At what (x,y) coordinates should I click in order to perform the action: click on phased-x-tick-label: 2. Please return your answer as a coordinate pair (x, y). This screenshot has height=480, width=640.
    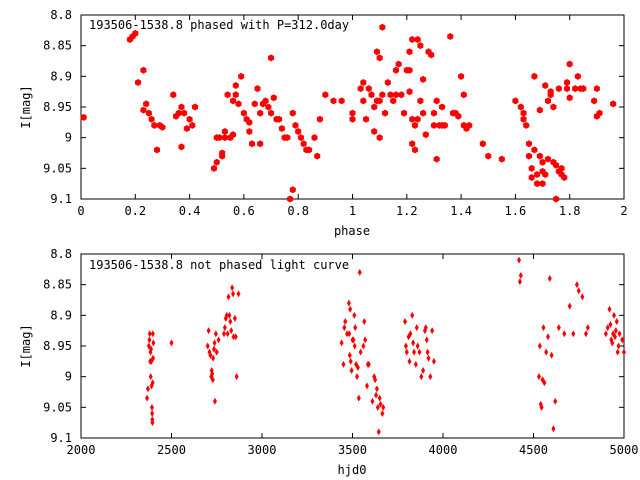
    Looking at the image, I should click on (623, 211).